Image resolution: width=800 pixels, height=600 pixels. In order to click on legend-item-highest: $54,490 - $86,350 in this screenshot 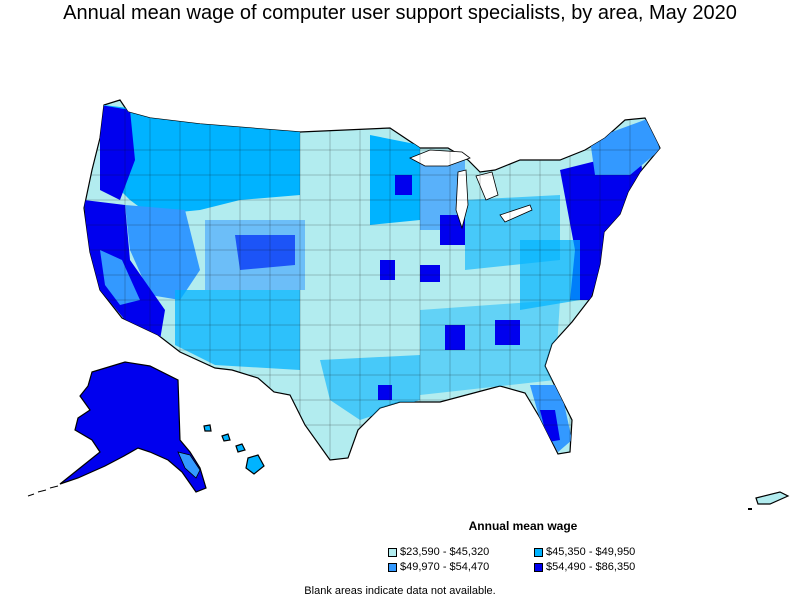, I will do `click(584, 567)`.